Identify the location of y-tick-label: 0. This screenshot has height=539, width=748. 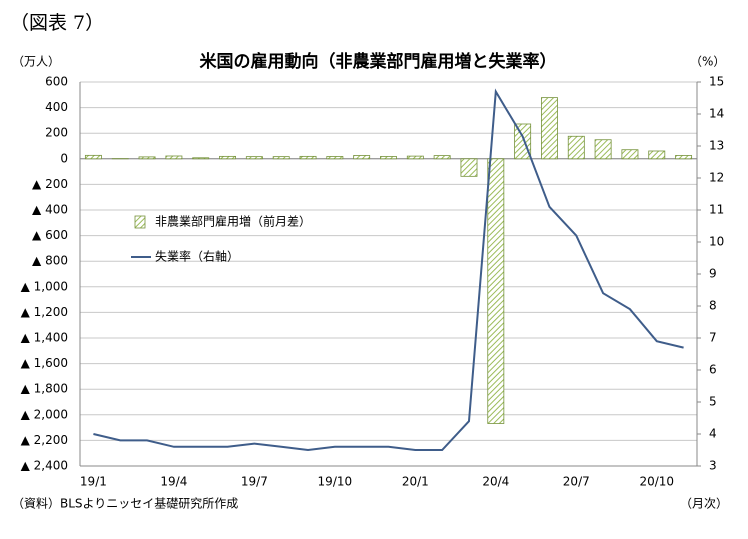
(64, 158).